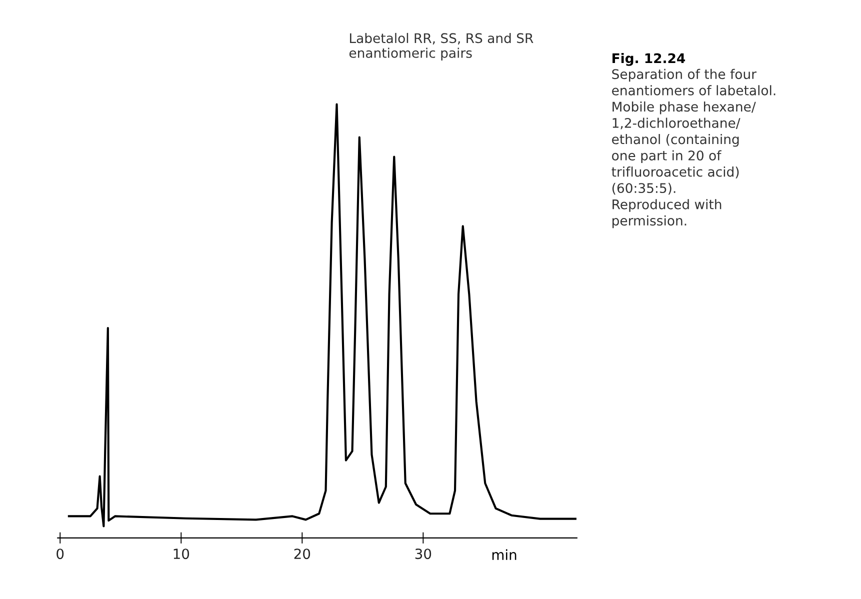 The width and height of the screenshot is (861, 599). Describe the element at coordinates (504, 554) in the screenshot. I see `x-axis-title: min` at that location.